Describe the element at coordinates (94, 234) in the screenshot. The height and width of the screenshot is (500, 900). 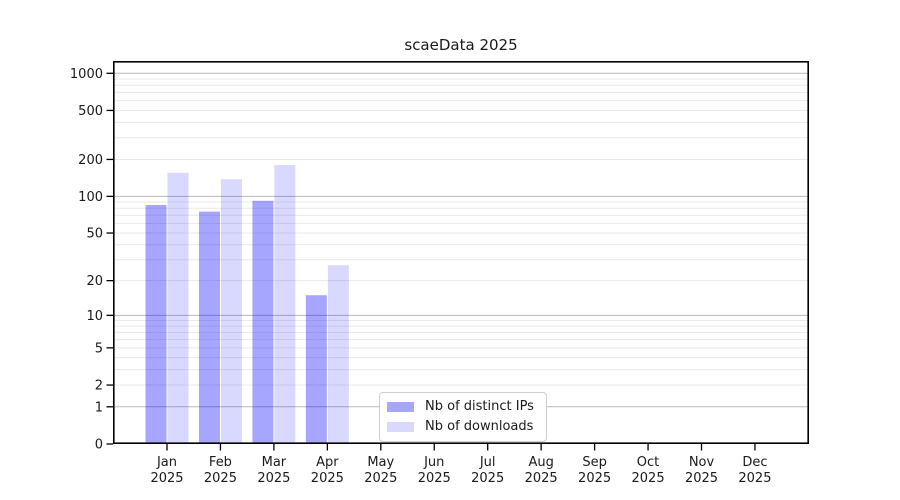
I see `svg-text: 50` at that location.